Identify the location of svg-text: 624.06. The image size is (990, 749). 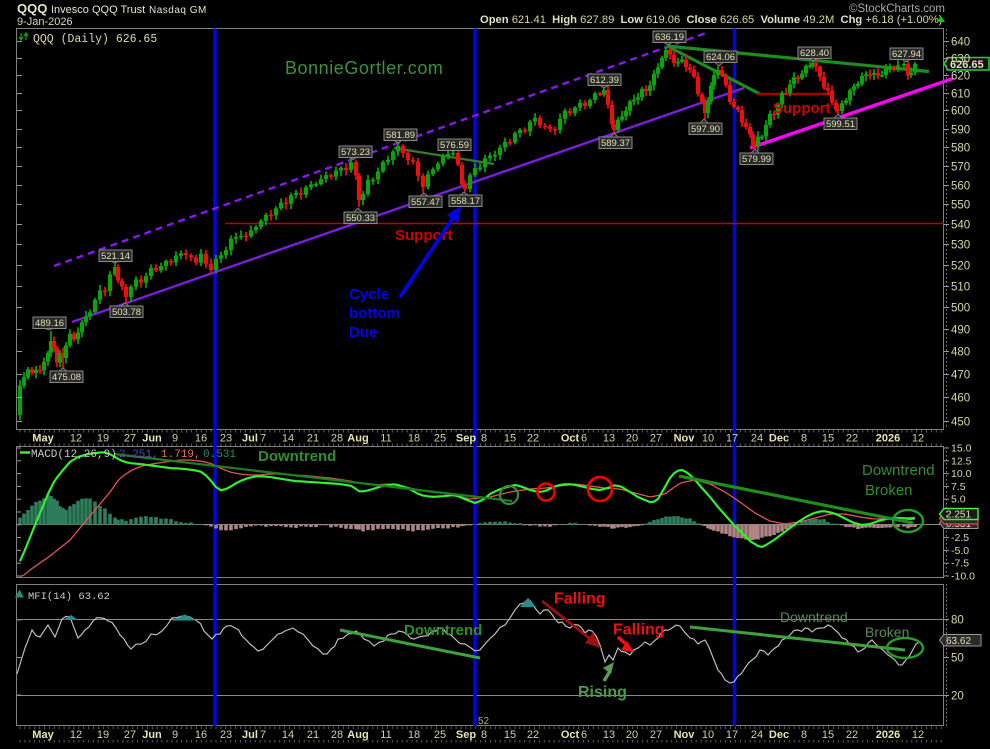
(720, 57).